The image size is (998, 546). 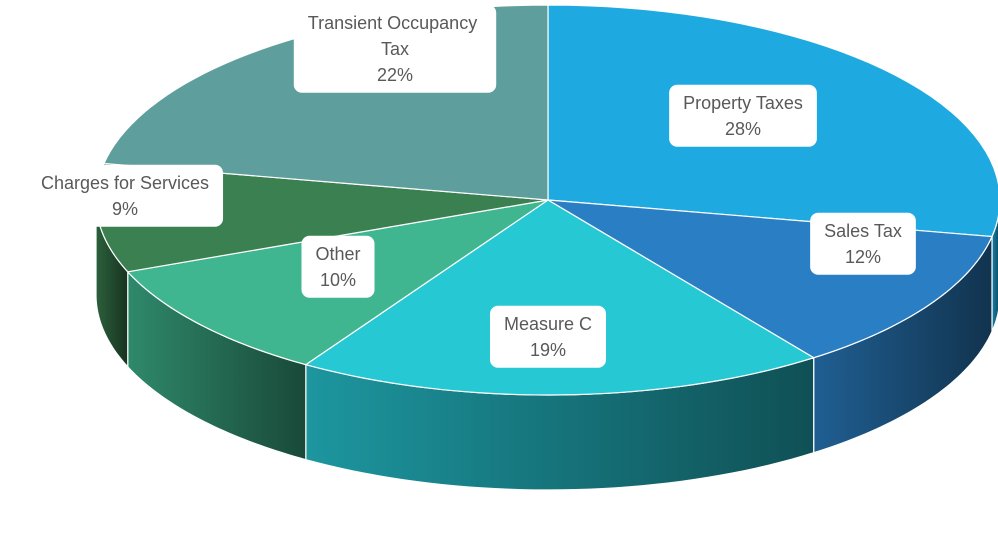 I want to click on label-name: Measure C, so click(x=548, y=324).